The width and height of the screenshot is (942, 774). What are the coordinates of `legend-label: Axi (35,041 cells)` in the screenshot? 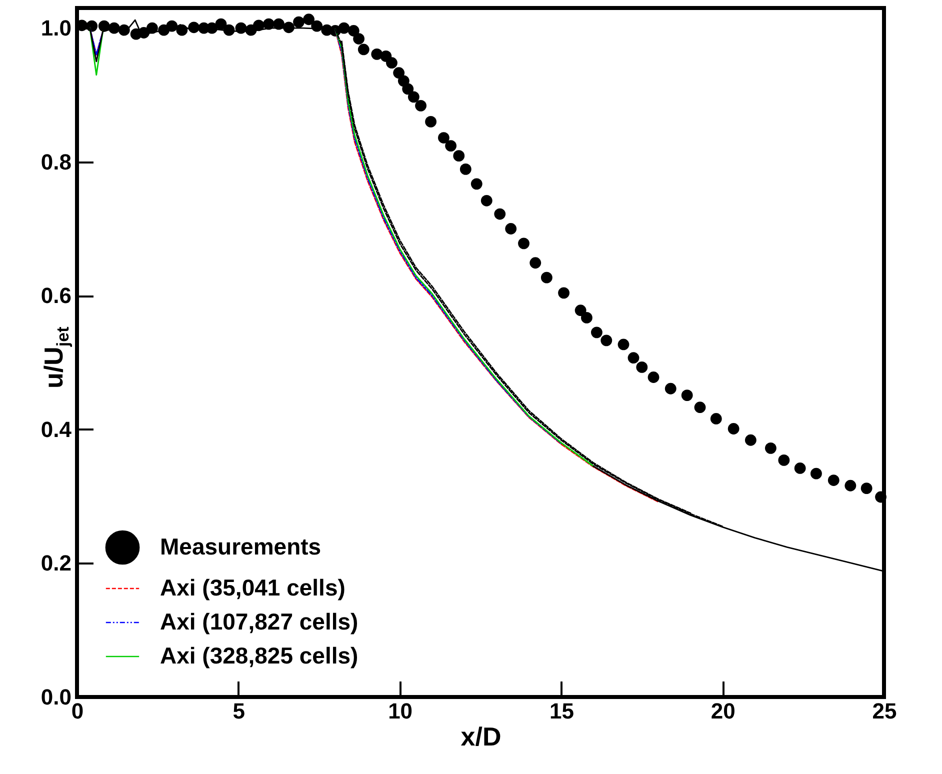 It's located at (253, 587).